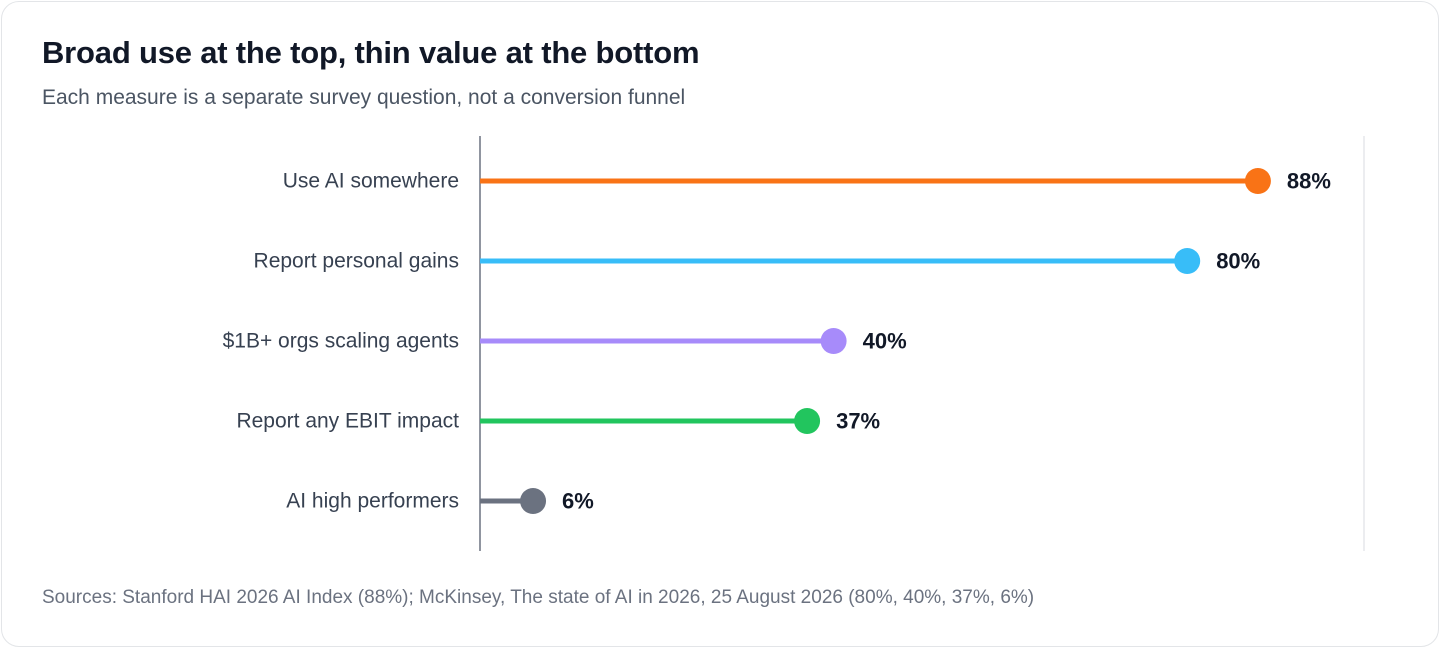 The height and width of the screenshot is (648, 1440). Describe the element at coordinates (578, 501) in the screenshot. I see `value-label: 6%` at that location.